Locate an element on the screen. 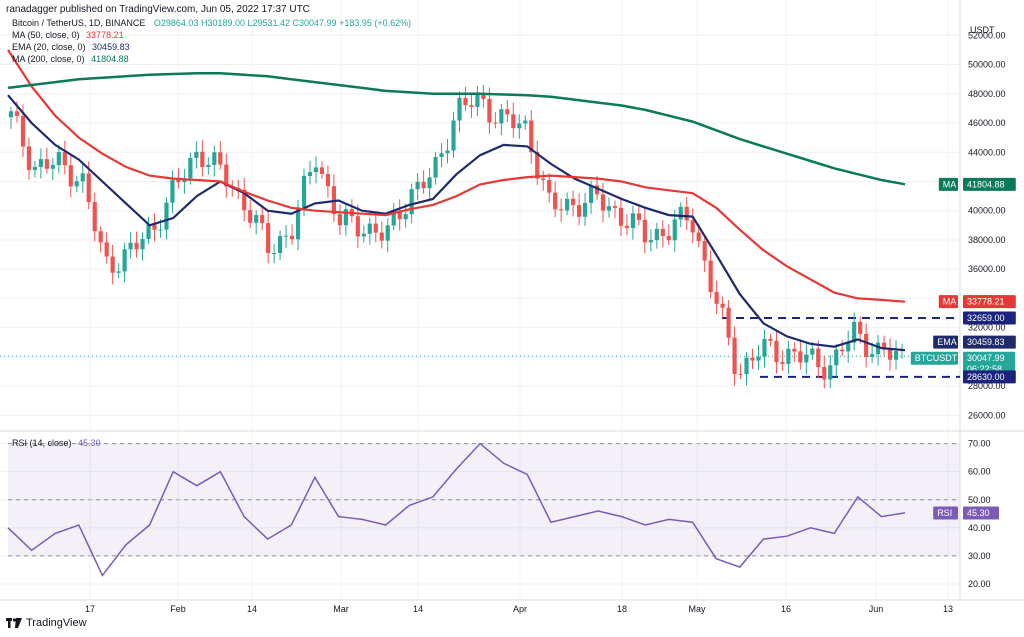 This screenshot has width=1024, height=637. rsi-tick-label: 70.00 is located at coordinates (979, 444).